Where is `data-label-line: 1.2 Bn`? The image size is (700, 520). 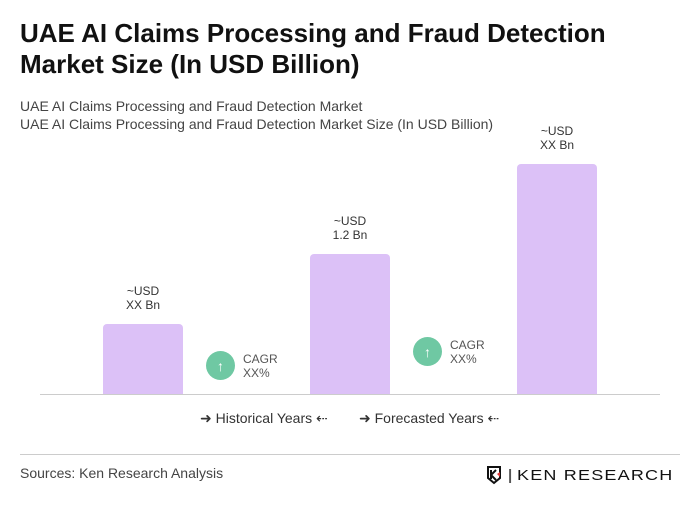 data-label-line: 1.2 Bn is located at coordinates (350, 235).